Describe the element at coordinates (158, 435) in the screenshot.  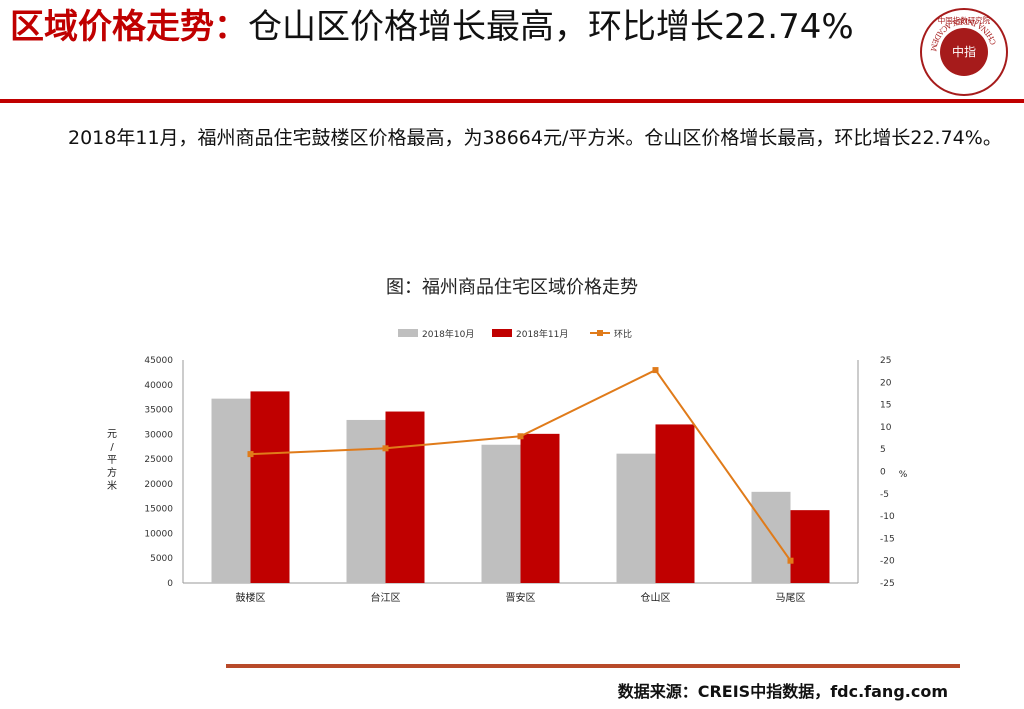
I see `y-tick-label: 30000` at that location.